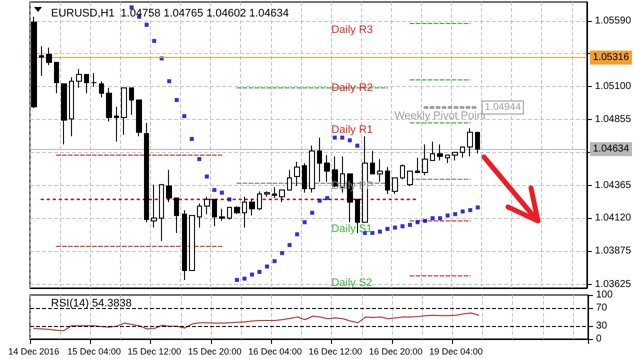 The height and width of the screenshot is (359, 634). What do you see at coordinates (215, 351) in the screenshot?
I see `x-tick-label: 15 Dec 20:00` at bounding box center [215, 351].